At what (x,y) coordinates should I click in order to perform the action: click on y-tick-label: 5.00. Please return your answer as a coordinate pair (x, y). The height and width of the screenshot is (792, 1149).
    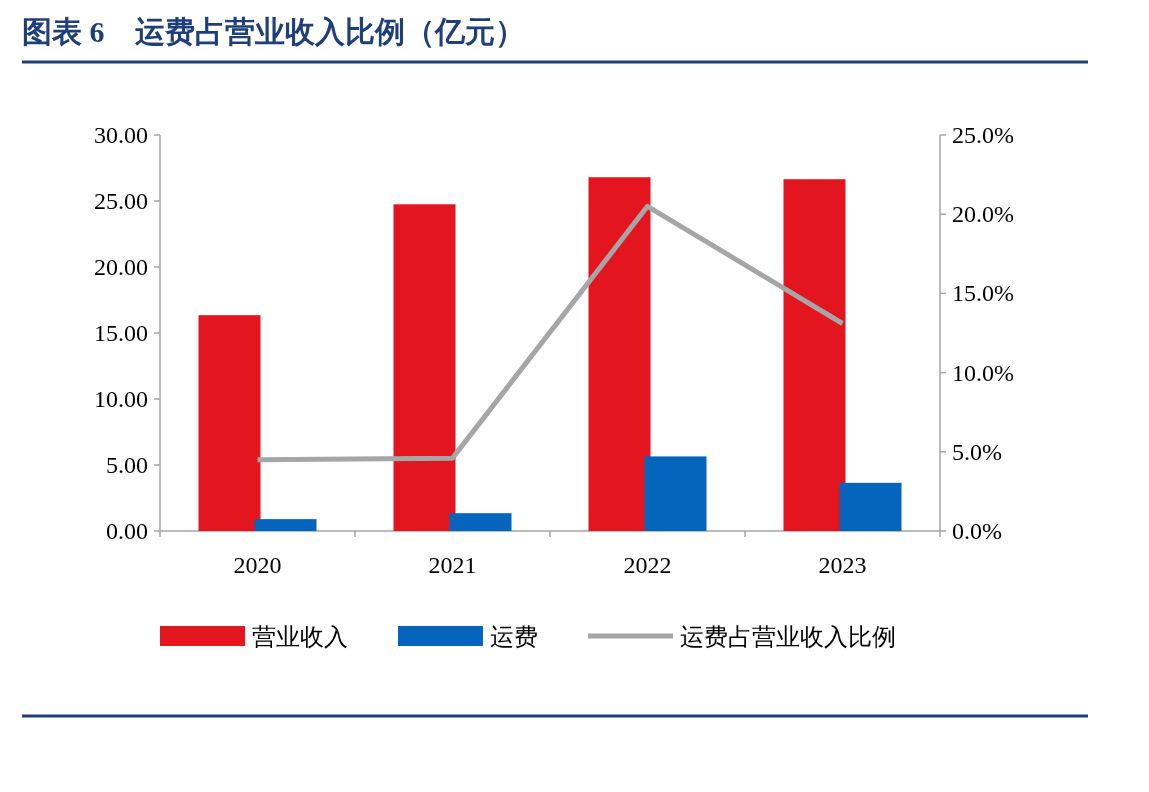
    Looking at the image, I should click on (127, 465).